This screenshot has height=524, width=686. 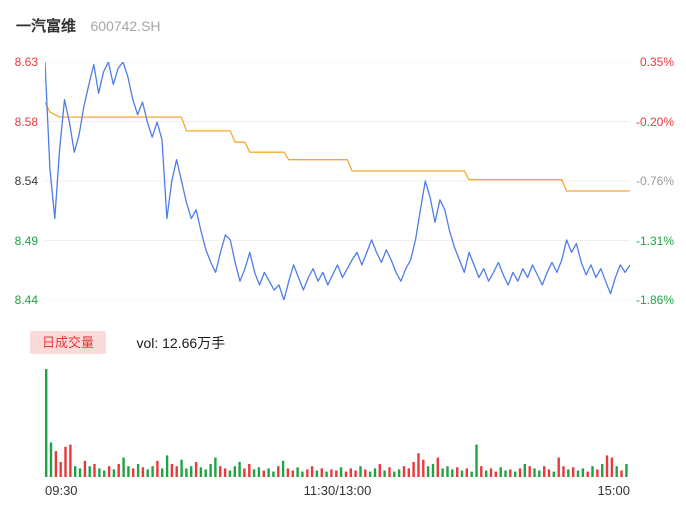 I want to click on price-tick: 8.54, so click(x=26, y=181).